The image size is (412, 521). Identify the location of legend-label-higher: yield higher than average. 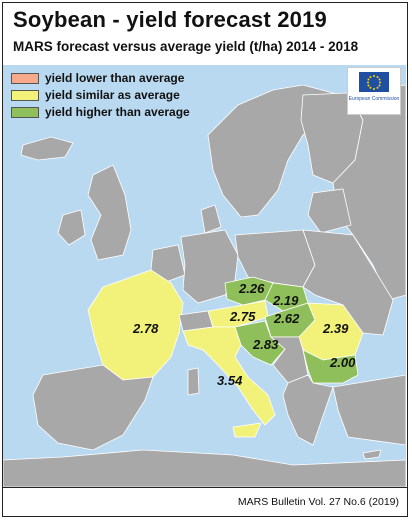
(117, 112).